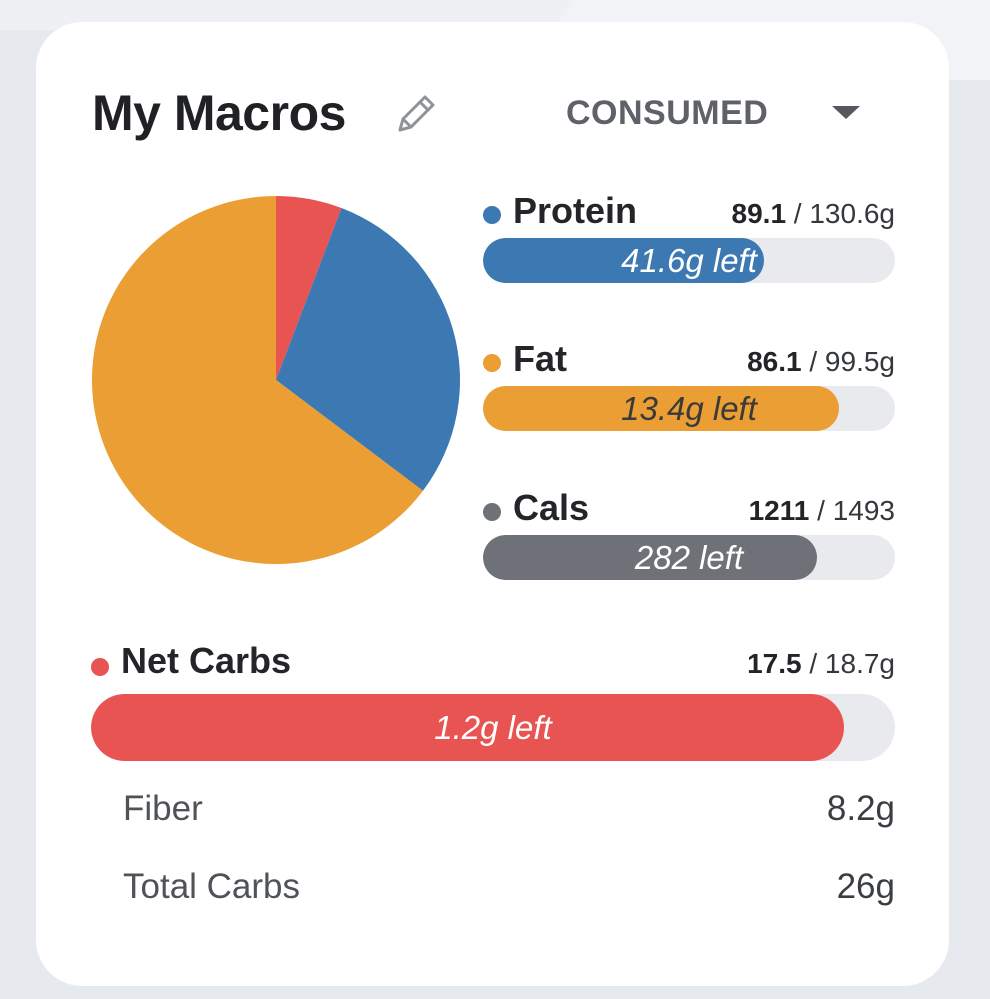 The width and height of the screenshot is (990, 999). I want to click on macro-net-carbs: Net Carbs 17.5 / 18.7g 1.2g left, so click(493, 700).